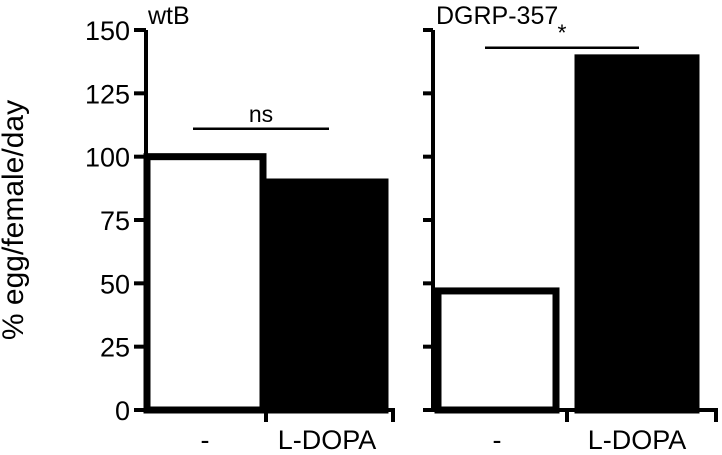 This screenshot has width=722, height=455. What do you see at coordinates (15, 220) in the screenshot?
I see `y-axis-label: % egg/female/day` at bounding box center [15, 220].